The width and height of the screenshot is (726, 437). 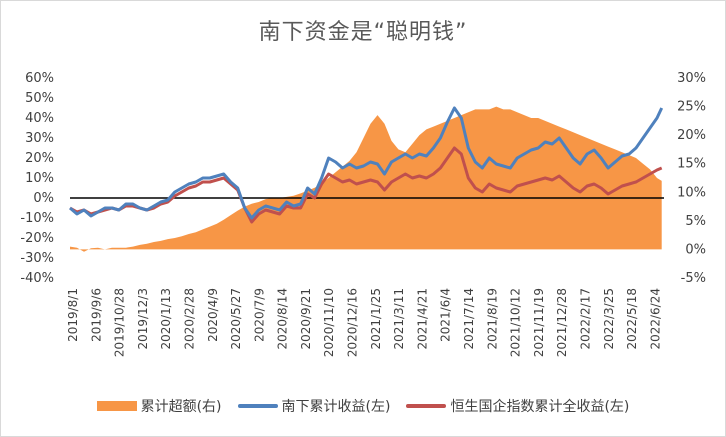 What do you see at coordinates (336, 407) in the screenshot?
I see `legend-label-southbound: 南下累计收益(左)` at bounding box center [336, 407].